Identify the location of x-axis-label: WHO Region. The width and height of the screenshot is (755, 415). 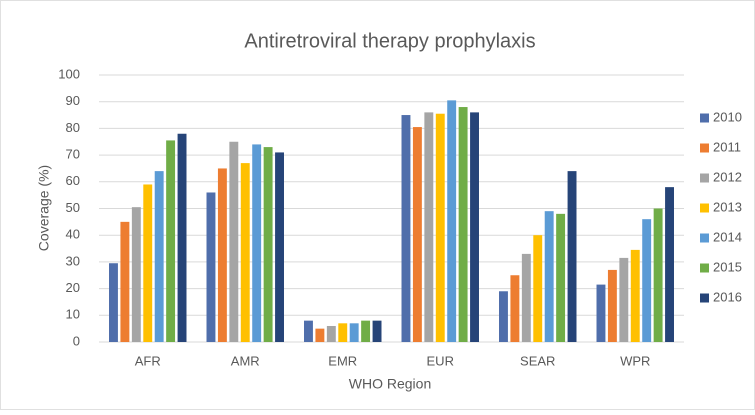
(390, 384).